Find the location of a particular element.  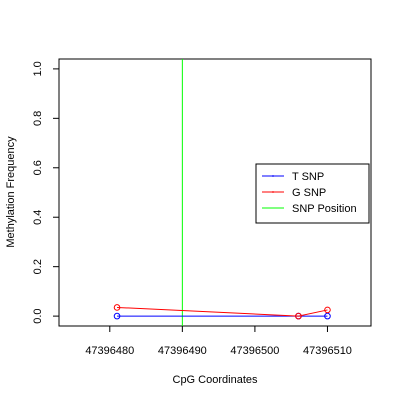

x-tick-label: 47396500 is located at coordinates (254, 351).